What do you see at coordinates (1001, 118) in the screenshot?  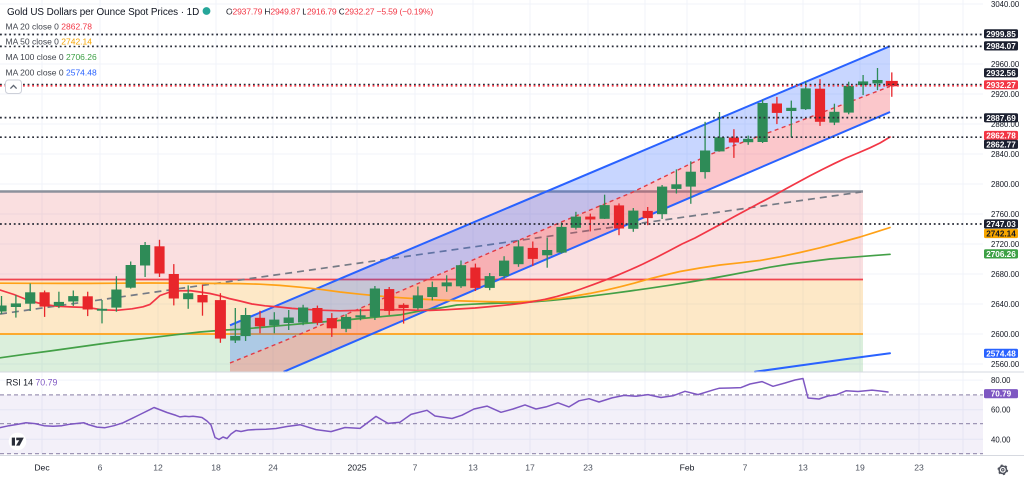 I see `svg-text: 2887.69` at bounding box center [1001, 118].